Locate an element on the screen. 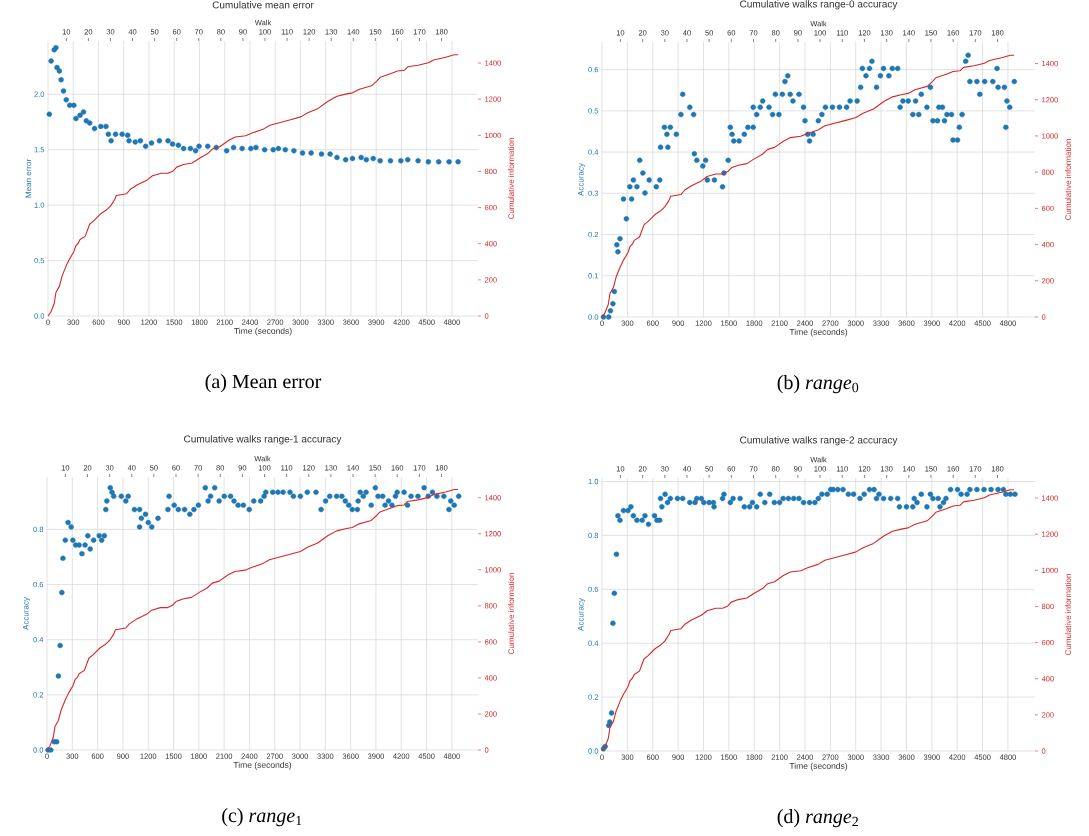 The height and width of the screenshot is (836, 1089). text: (c) range$_{1}$ is located at coordinates (262, 817).